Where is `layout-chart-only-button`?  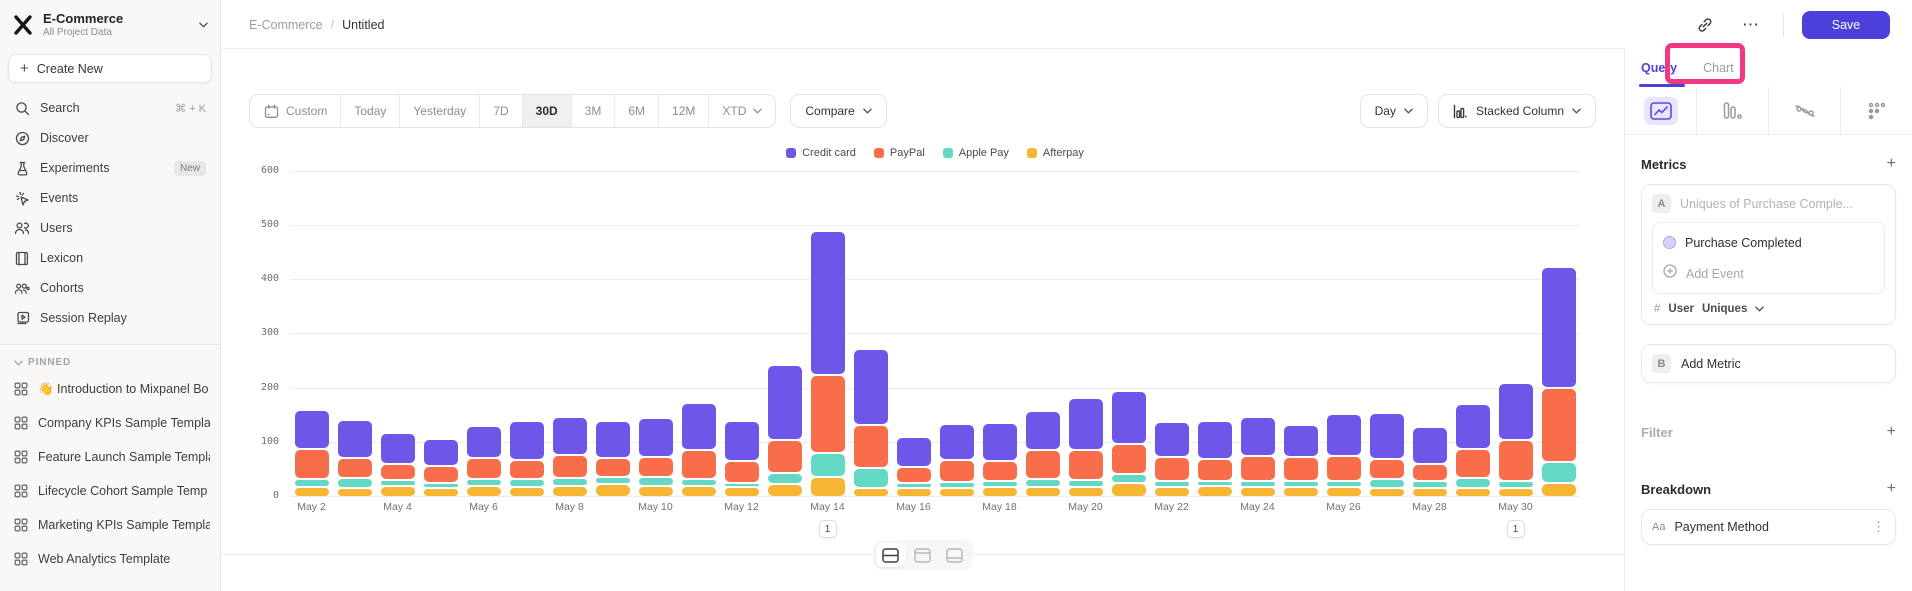 layout-chart-only-button is located at coordinates (923, 555).